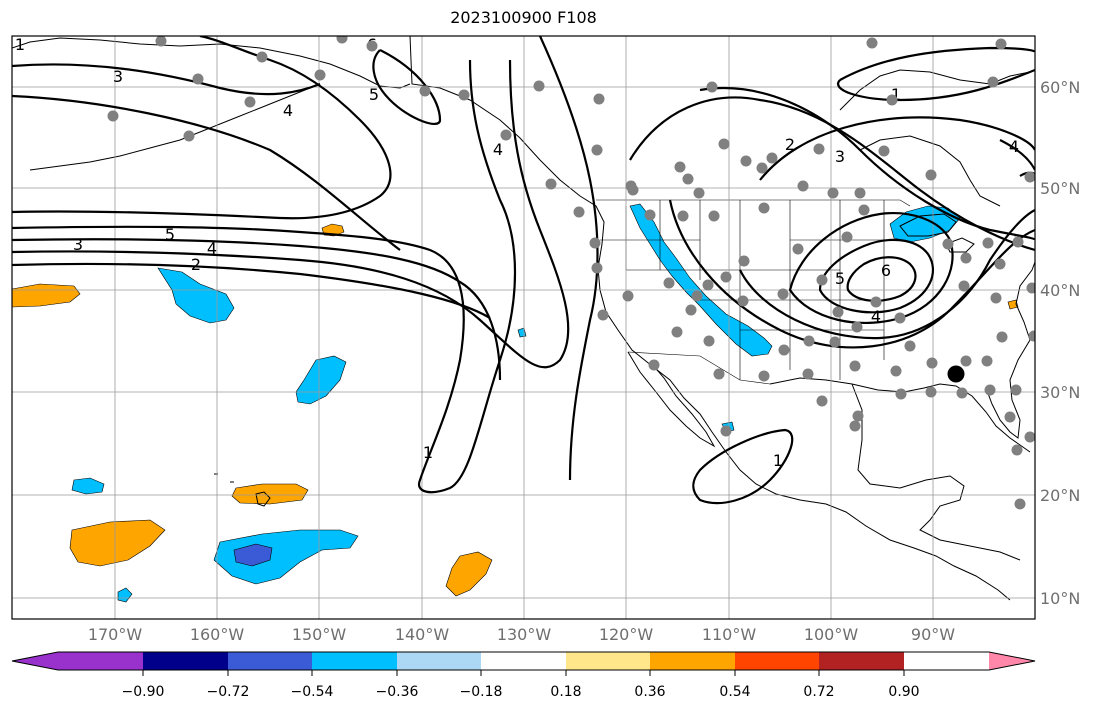  What do you see at coordinates (143, 692) in the screenshot?
I see `colorbar-tick-label: −0.90` at bounding box center [143, 692].